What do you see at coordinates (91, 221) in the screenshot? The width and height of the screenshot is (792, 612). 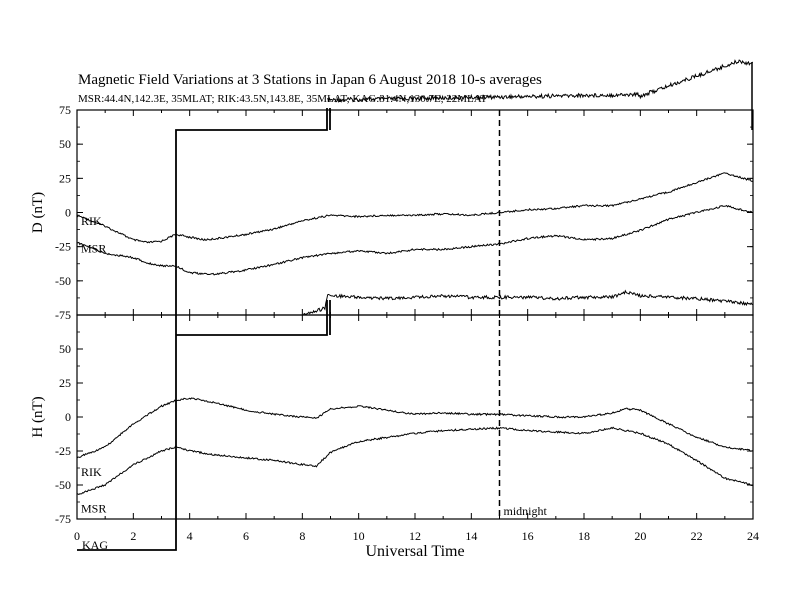 I see `series-label-RIK-D: RIK` at bounding box center [91, 221].